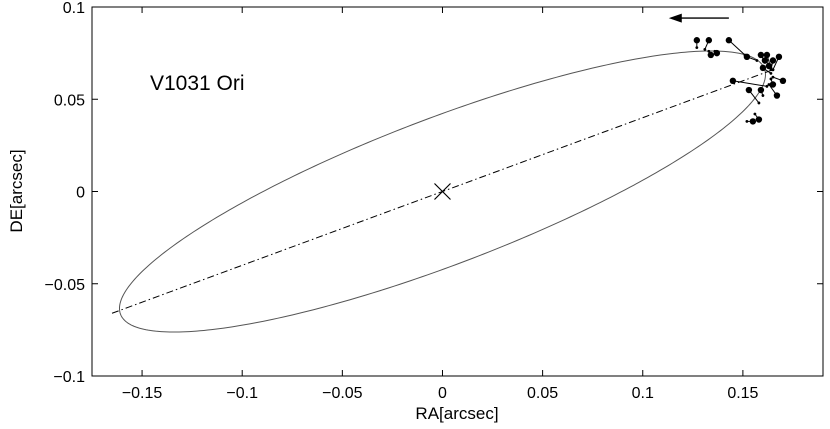 The image size is (830, 429). Describe the element at coordinates (342, 393) in the screenshot. I see `x-tick-label: −0.05` at that location.